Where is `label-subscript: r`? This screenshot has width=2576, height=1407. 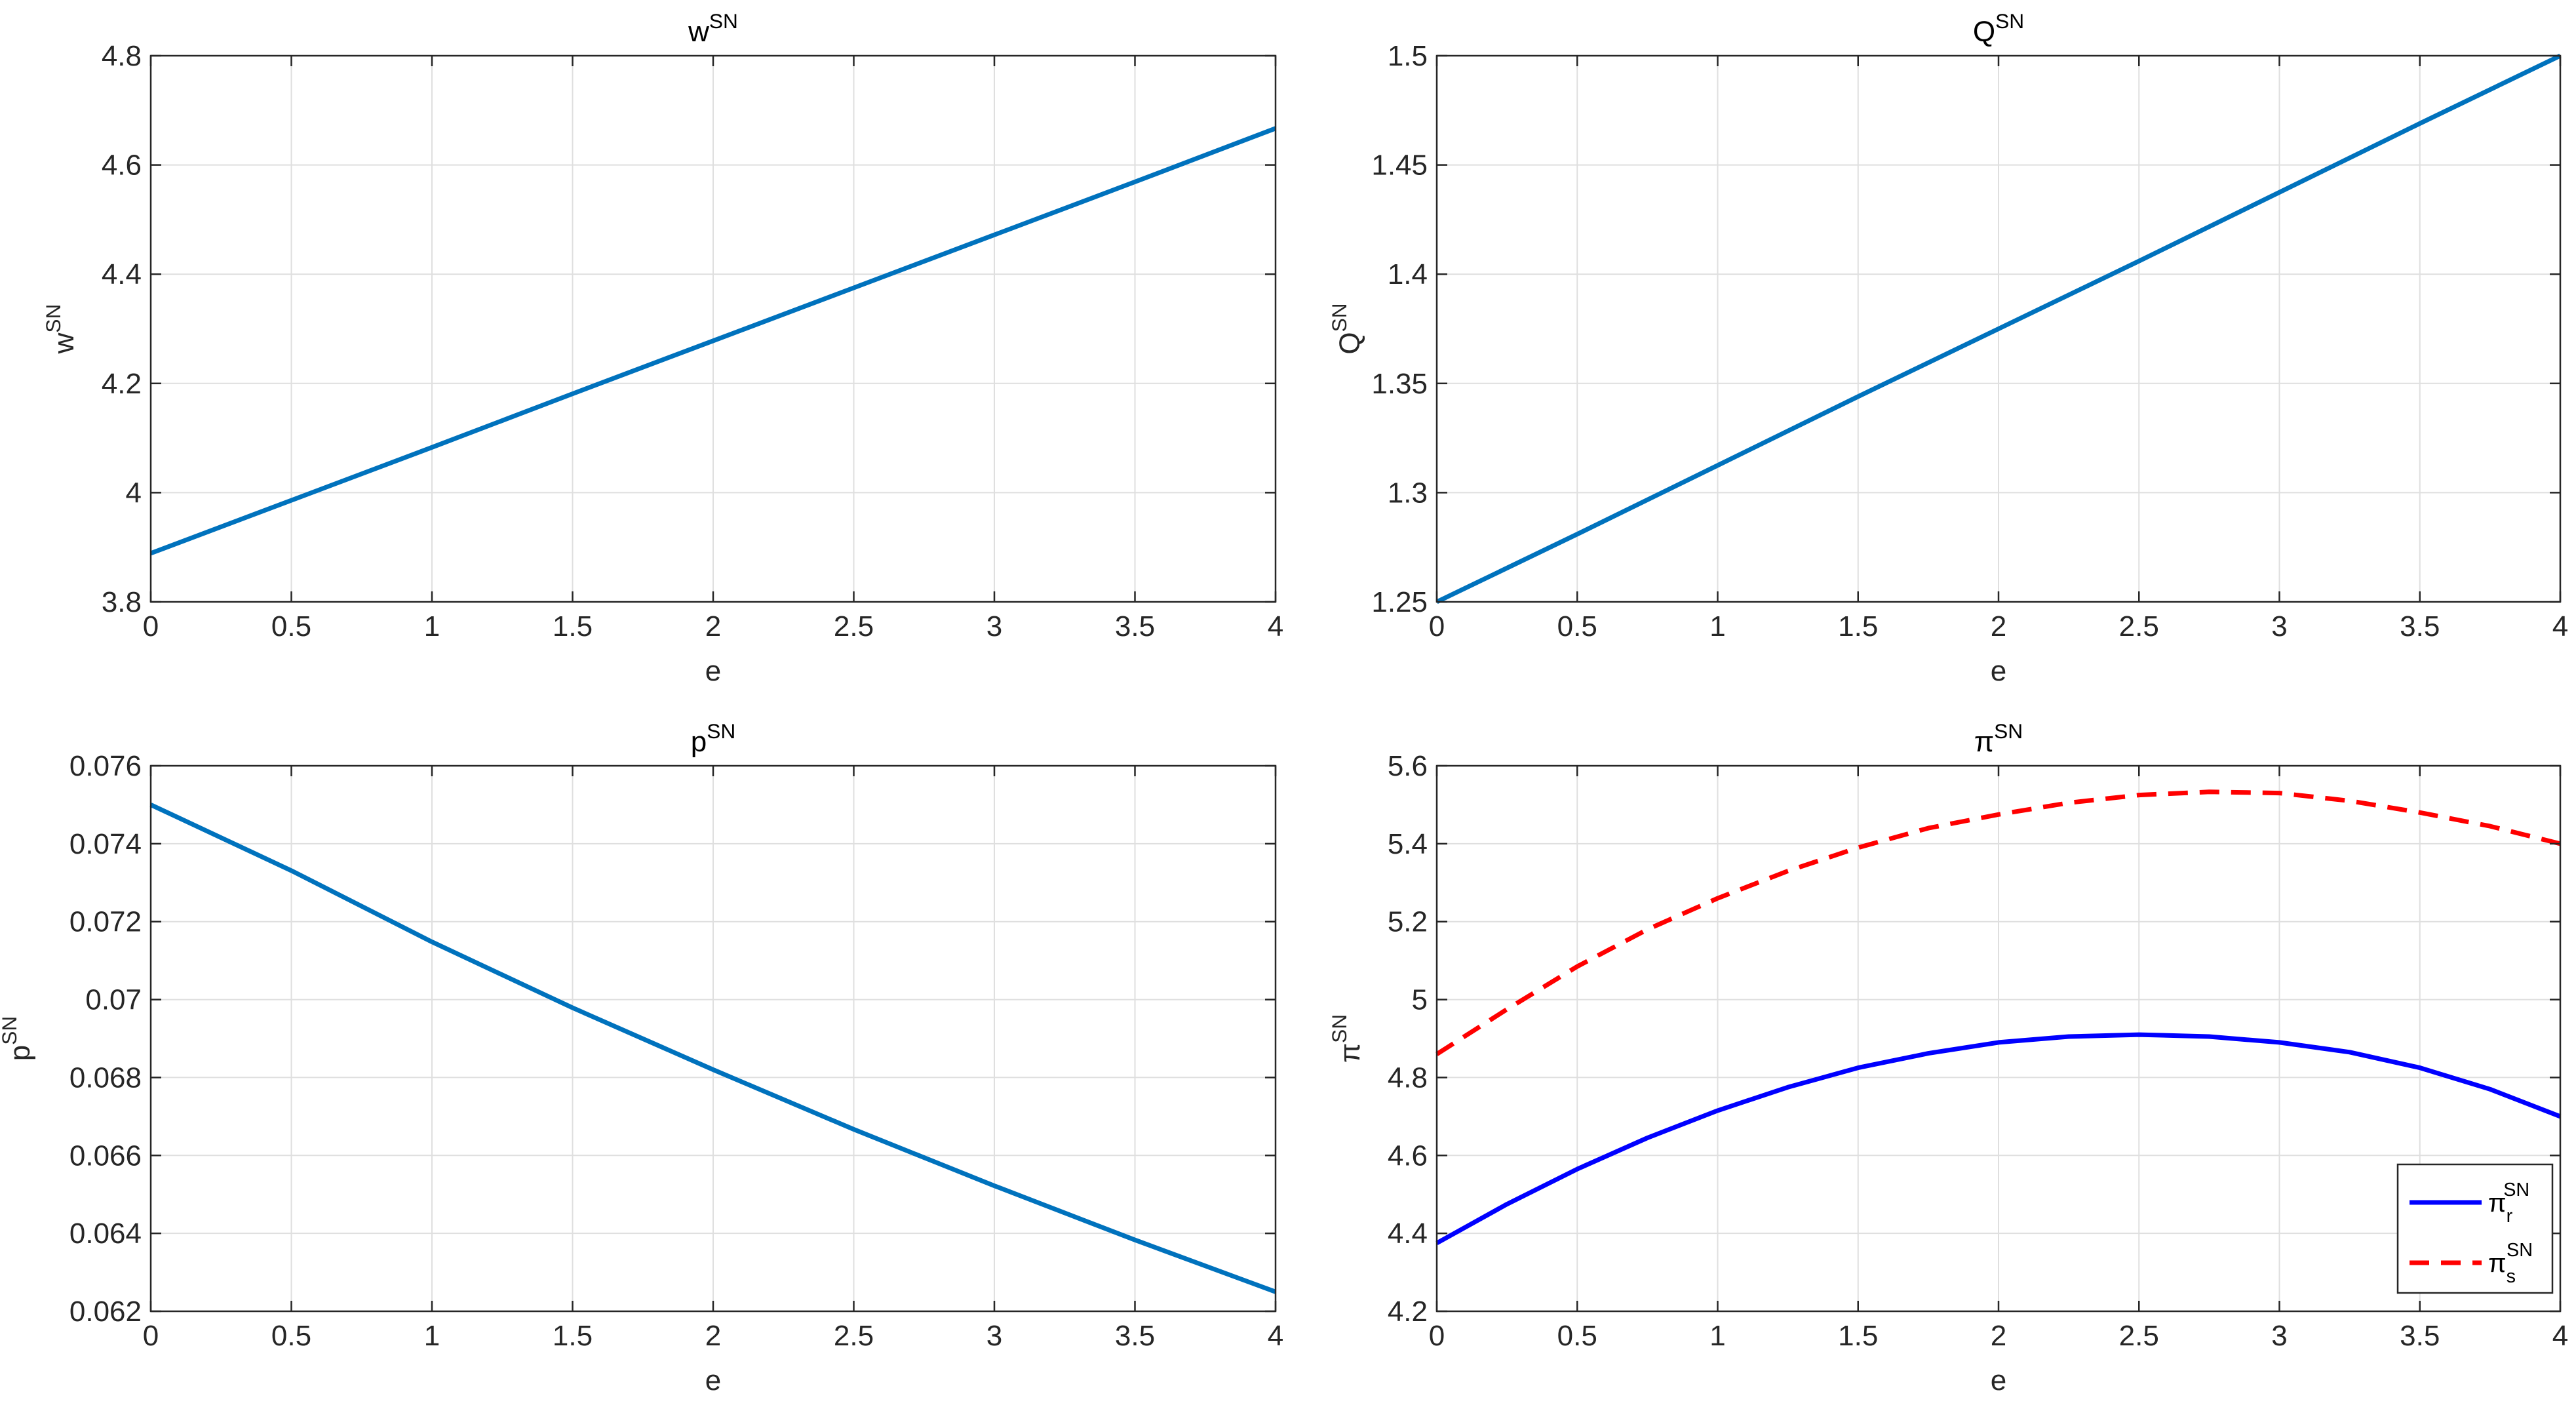 label-subscript: r is located at coordinates (2510, 1216).